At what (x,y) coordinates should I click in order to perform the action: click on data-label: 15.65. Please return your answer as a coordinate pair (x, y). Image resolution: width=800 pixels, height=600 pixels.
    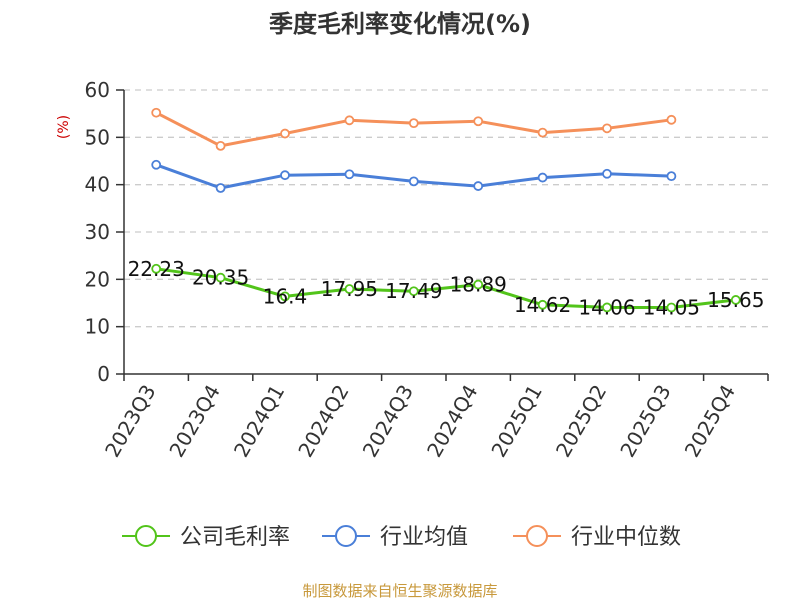
    Looking at the image, I should click on (735, 300).